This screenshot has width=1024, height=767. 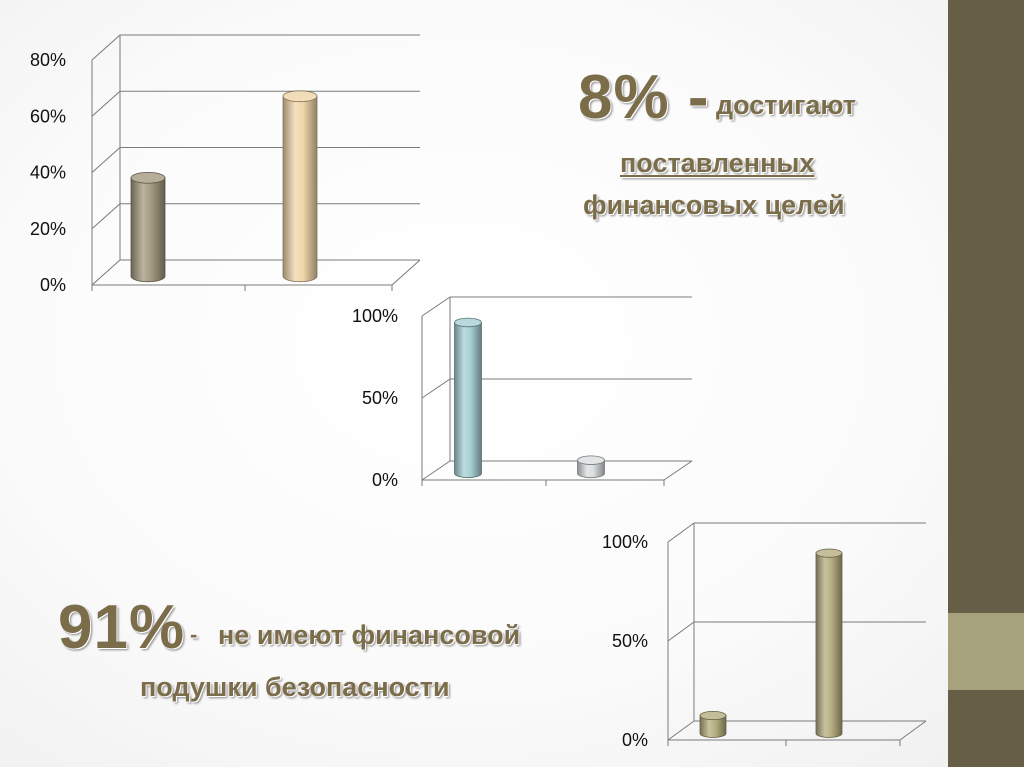 I want to click on y-tick-label: 20%, so click(x=48, y=229).